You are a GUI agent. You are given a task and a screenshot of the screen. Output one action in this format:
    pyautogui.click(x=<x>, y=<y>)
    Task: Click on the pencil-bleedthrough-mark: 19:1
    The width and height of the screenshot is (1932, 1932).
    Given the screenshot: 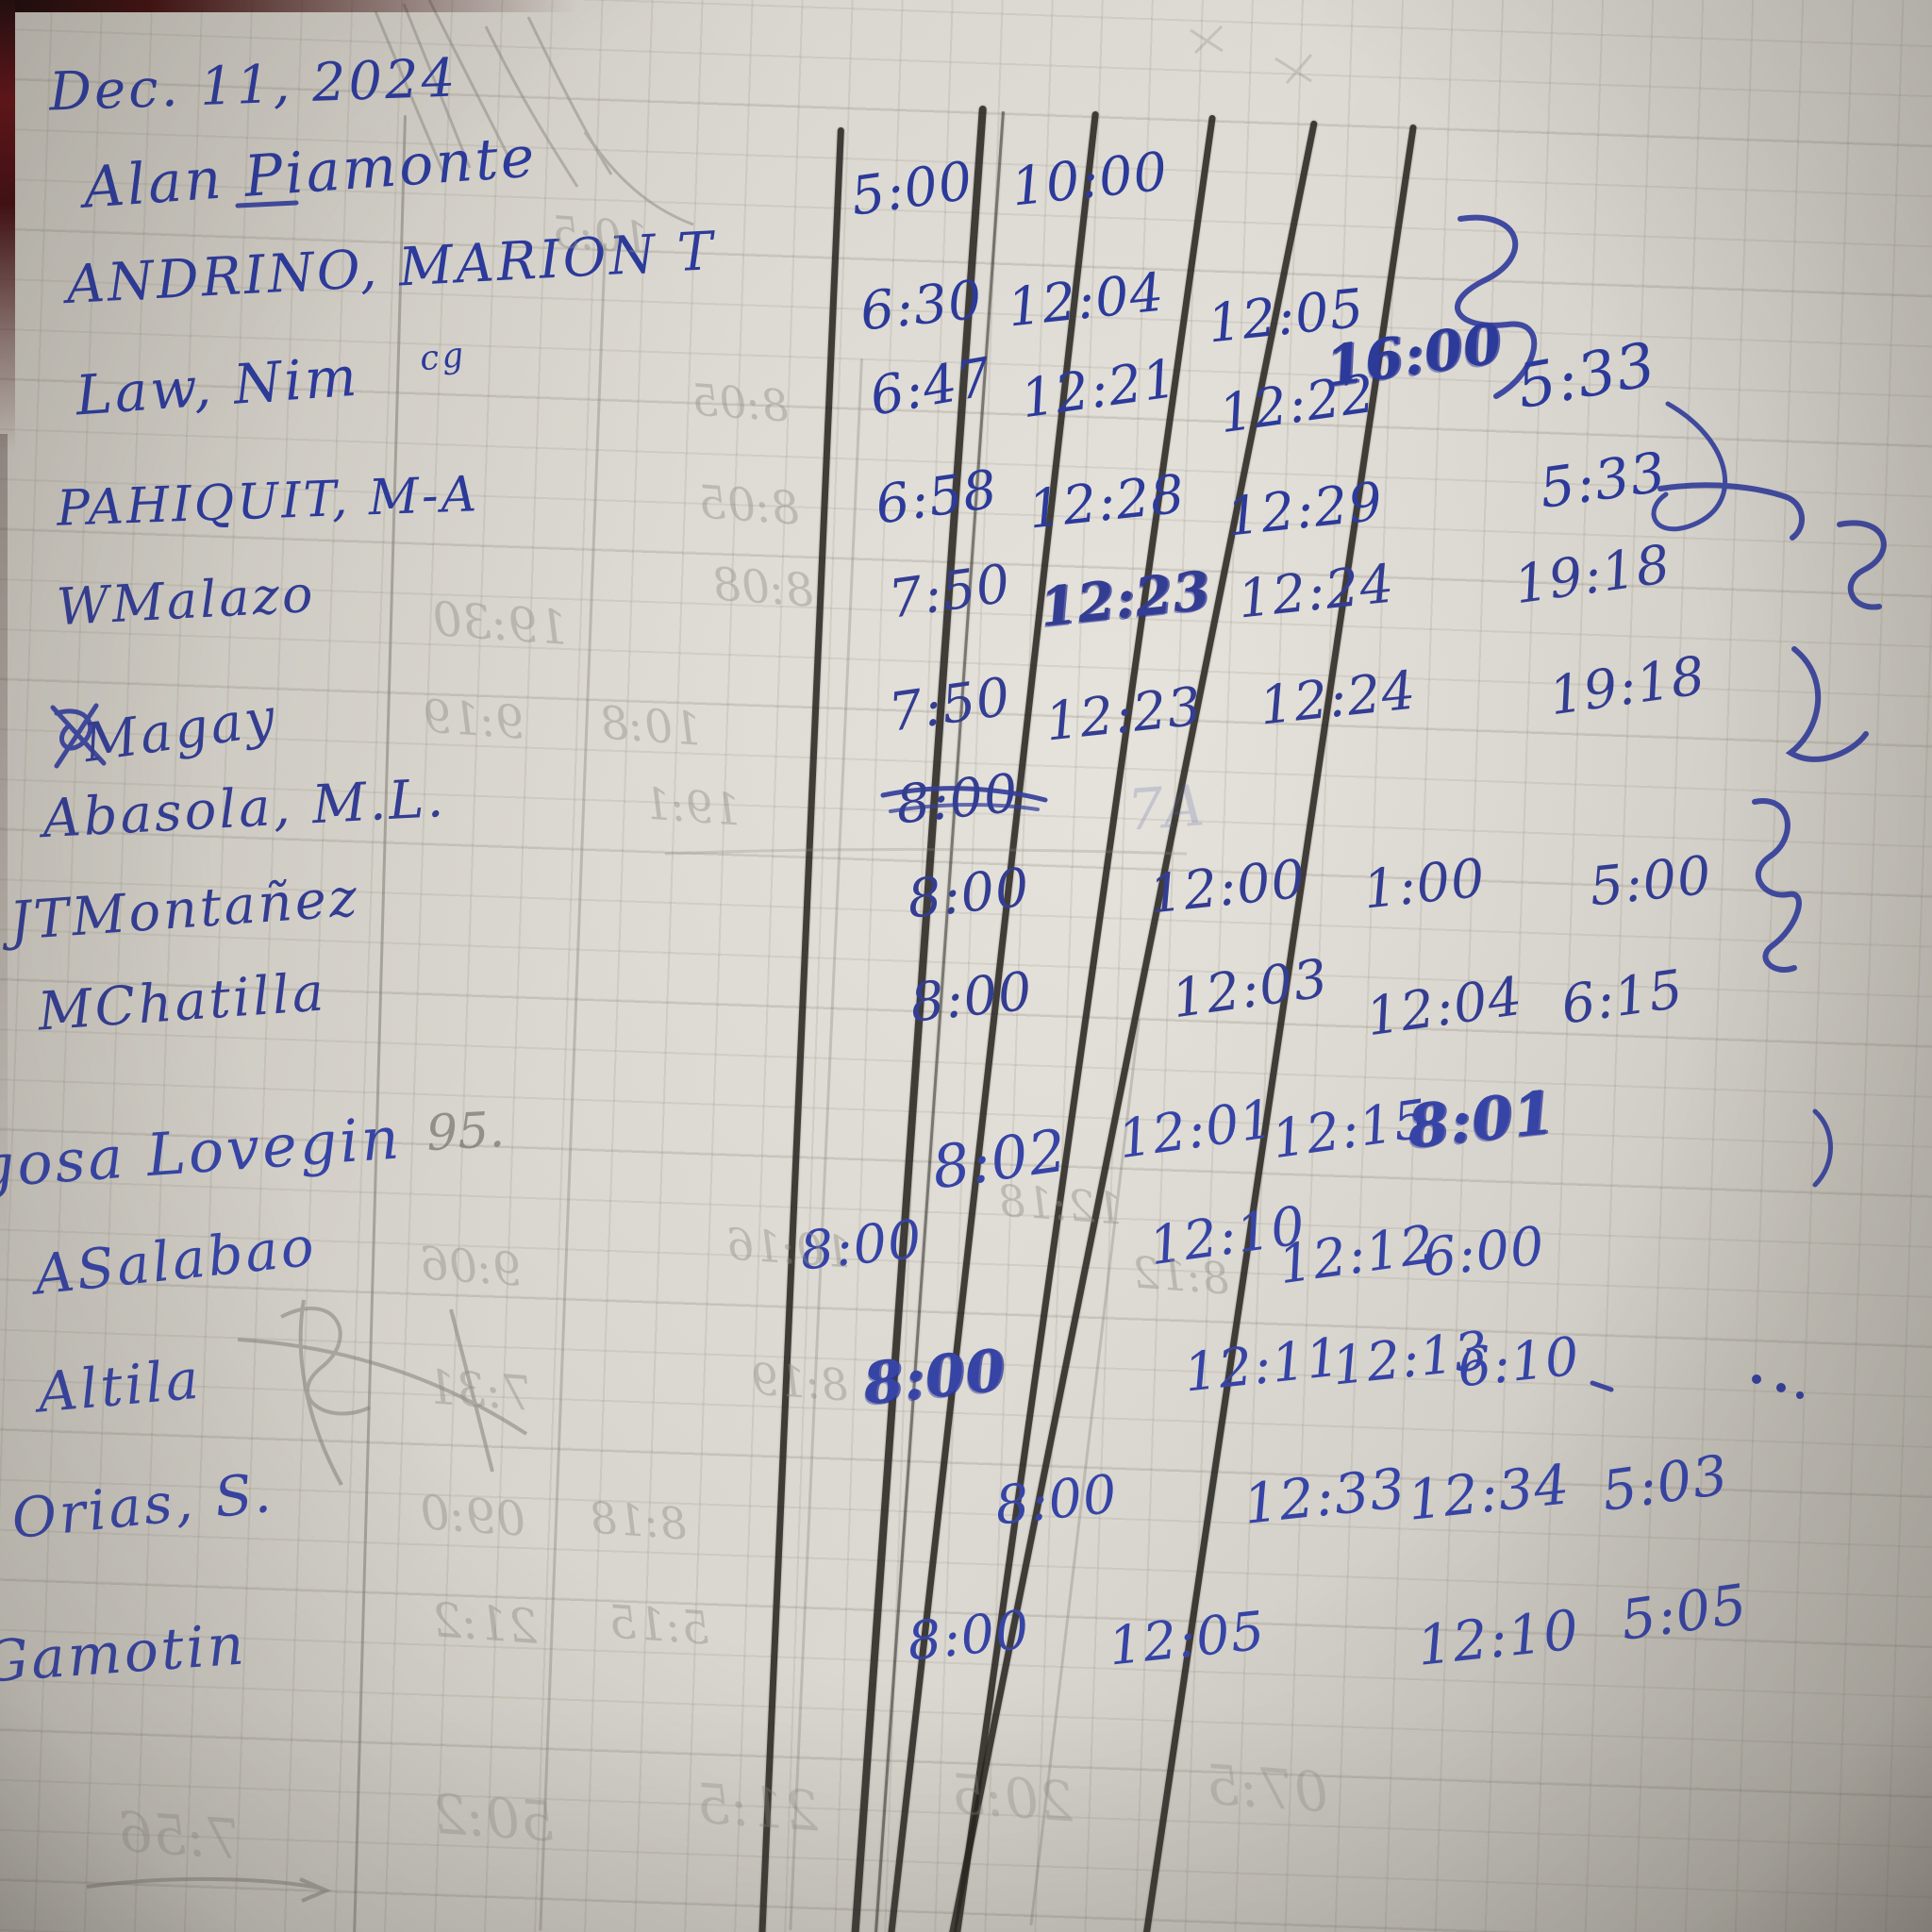 What is the action you would take?
    pyautogui.click(x=692, y=806)
    